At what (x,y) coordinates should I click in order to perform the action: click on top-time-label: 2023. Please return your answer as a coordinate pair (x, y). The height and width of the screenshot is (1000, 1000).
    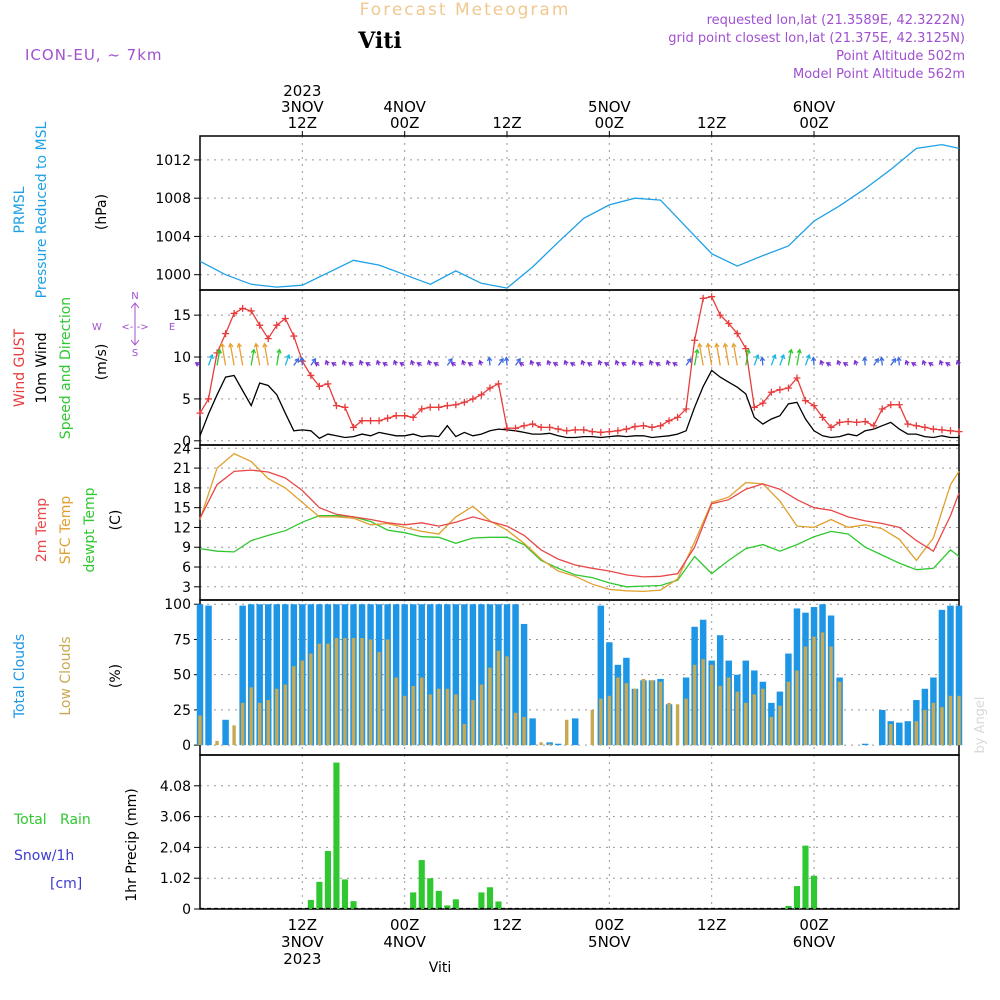
    Looking at the image, I should click on (302, 91).